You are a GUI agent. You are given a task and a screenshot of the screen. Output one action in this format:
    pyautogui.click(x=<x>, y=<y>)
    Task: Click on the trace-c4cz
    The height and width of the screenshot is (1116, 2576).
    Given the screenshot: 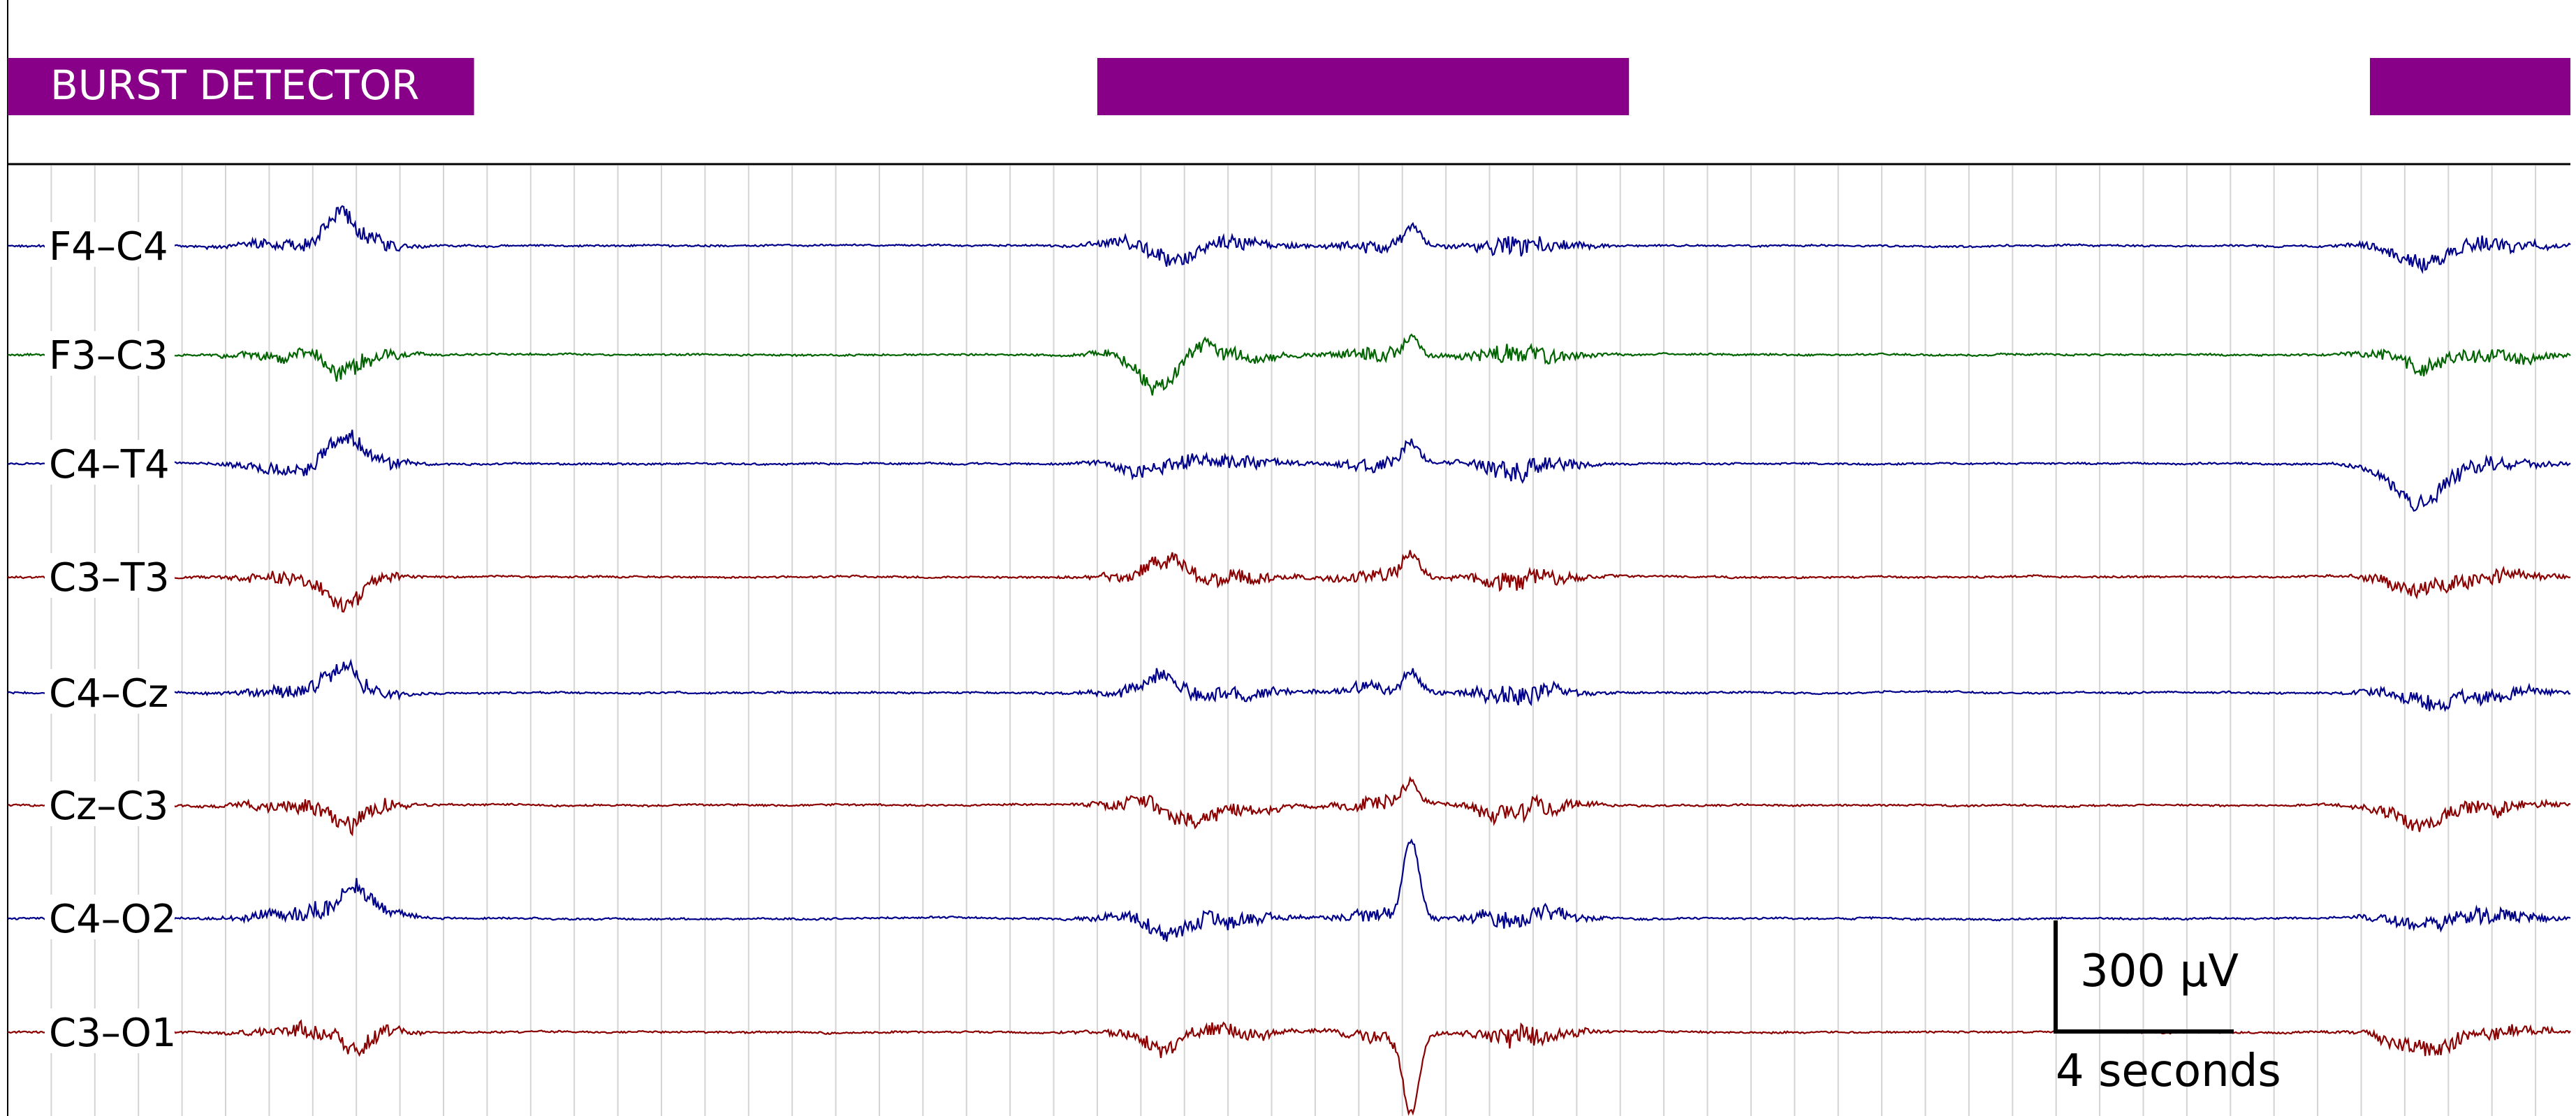 What is the action you would take?
    pyautogui.click(x=1289, y=685)
    